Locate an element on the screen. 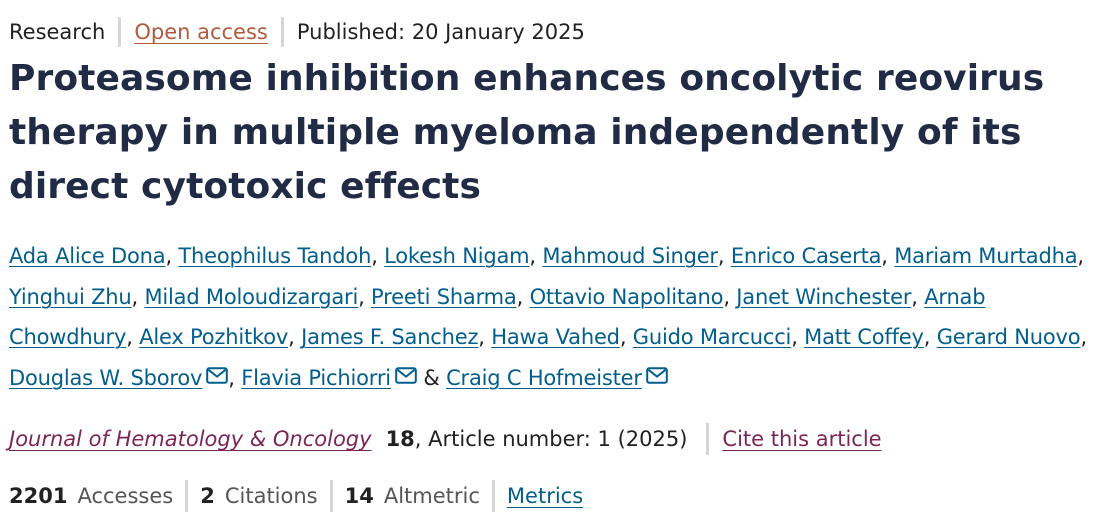  citation-divider is located at coordinates (708, 439).